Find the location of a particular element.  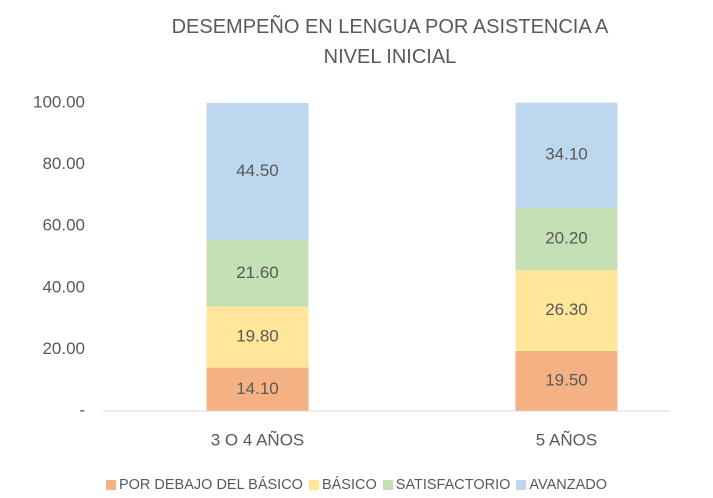

legend-item: BÁSICO is located at coordinates (342, 485).